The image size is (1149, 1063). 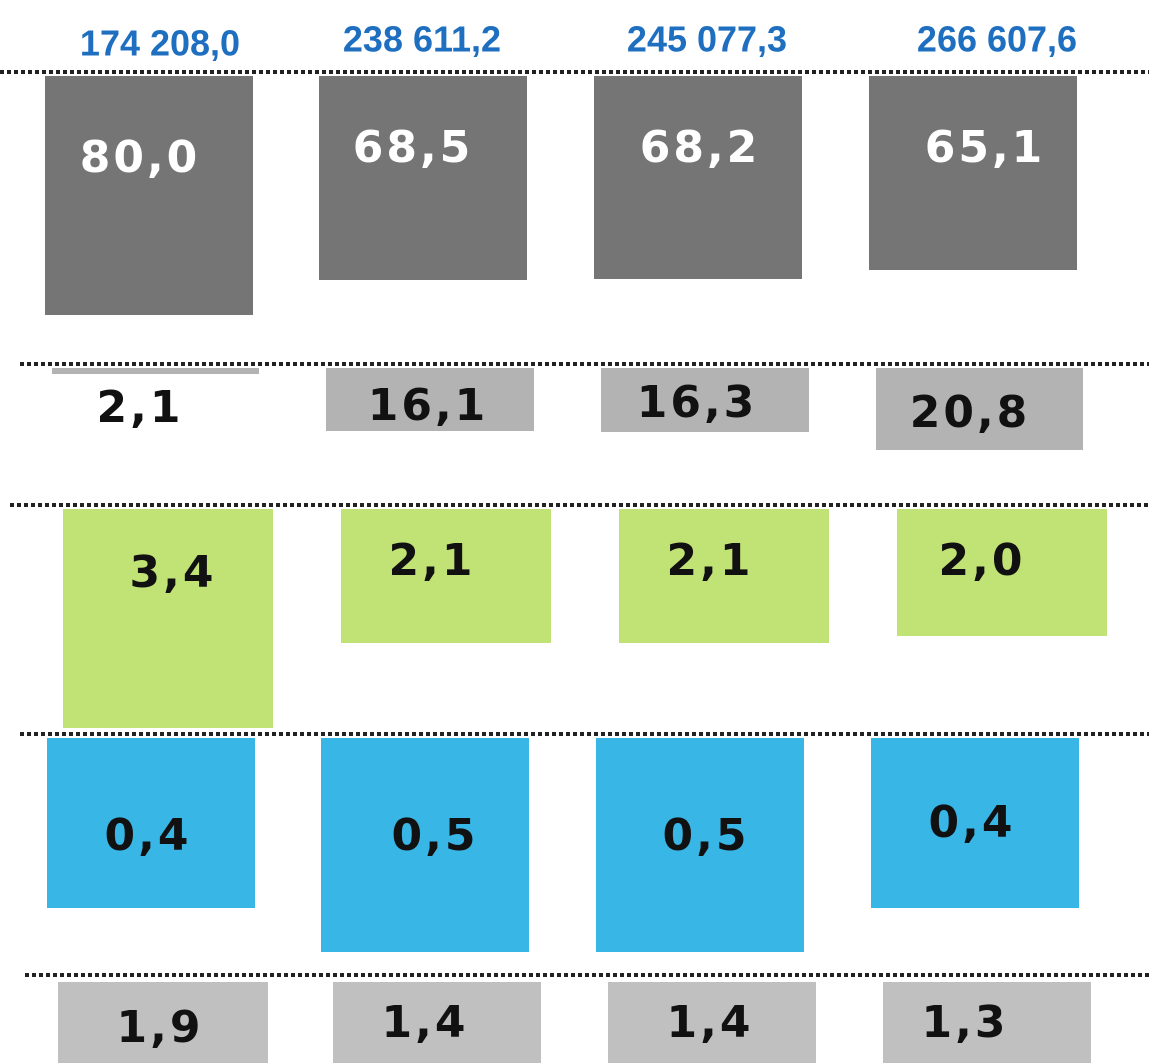 What do you see at coordinates (160, 1027) in the screenshot?
I see `box-label: 1,9` at bounding box center [160, 1027].